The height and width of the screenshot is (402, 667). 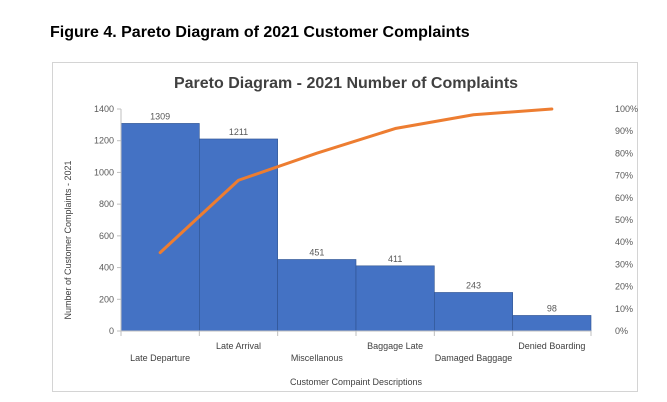 I want to click on y2-tick-label: 60%, so click(x=624, y=198).